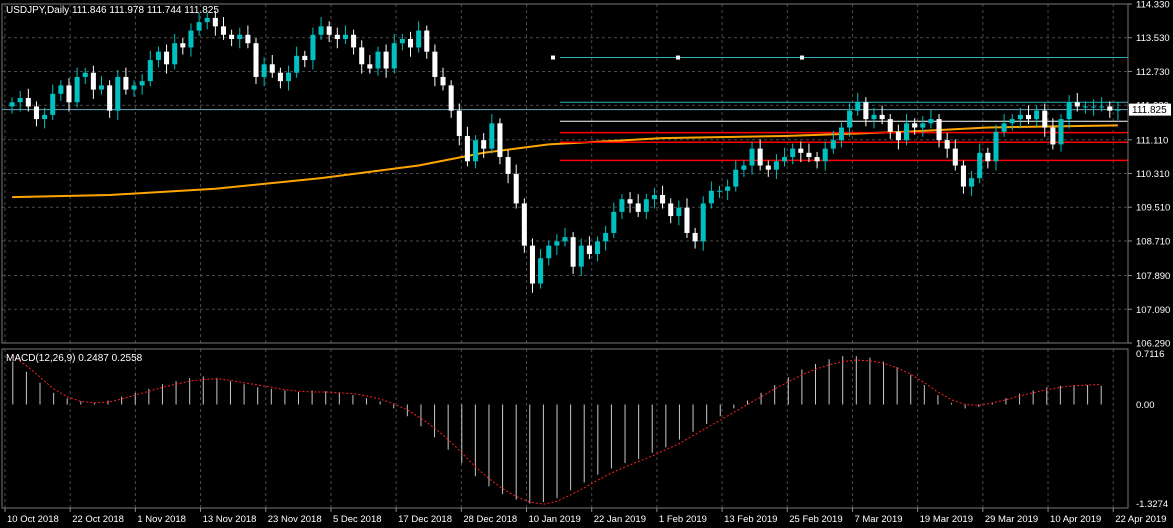  I want to click on date-tick-label: 23 Nov 2018, so click(295, 519).